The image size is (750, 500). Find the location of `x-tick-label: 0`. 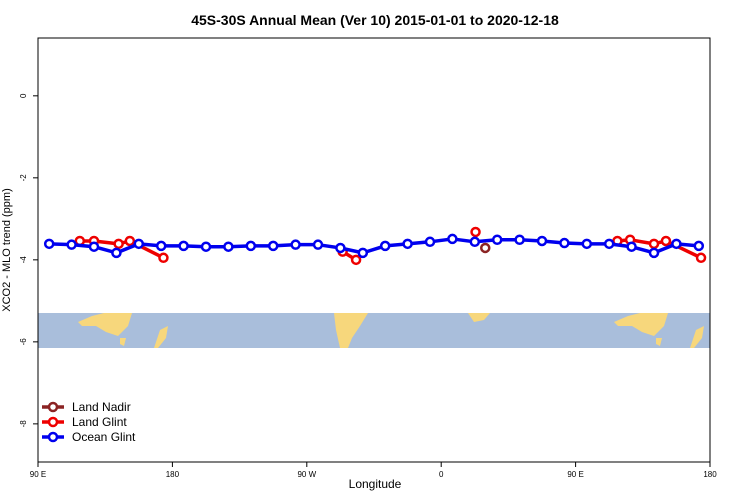

x-tick-label: 0 is located at coordinates (441, 474).